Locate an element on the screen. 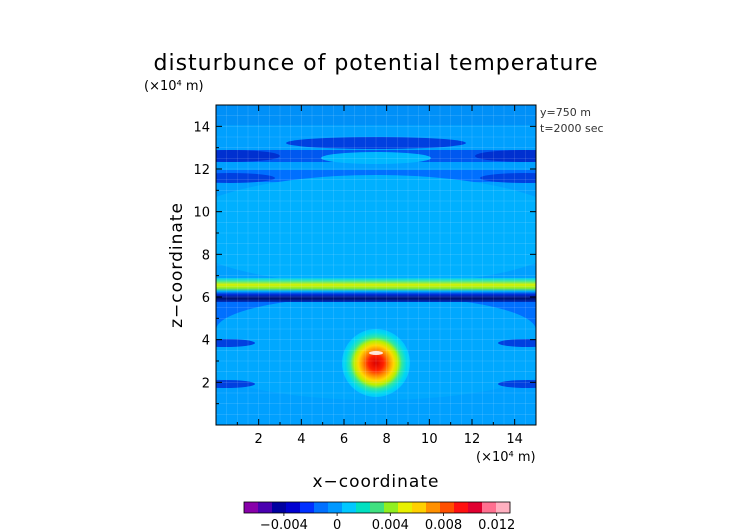 The width and height of the screenshot is (752, 532). y-tick-label: 10 is located at coordinates (201, 213).